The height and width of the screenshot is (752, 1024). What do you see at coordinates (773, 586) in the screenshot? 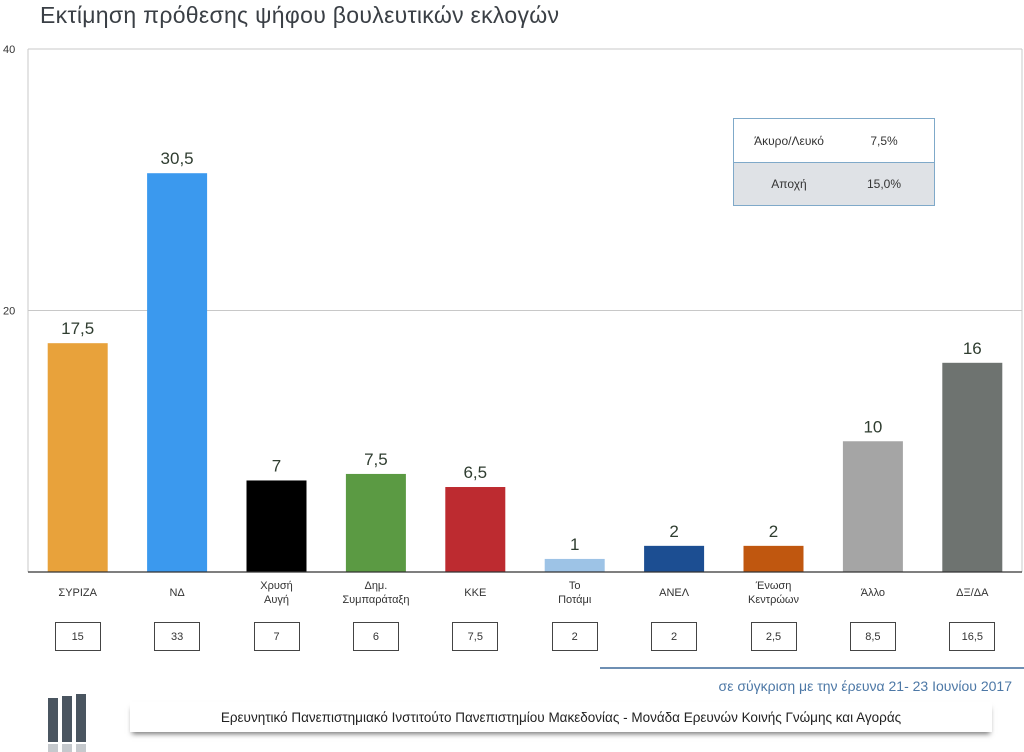
I see `x-tick-label: Ένωση` at bounding box center [773, 586].